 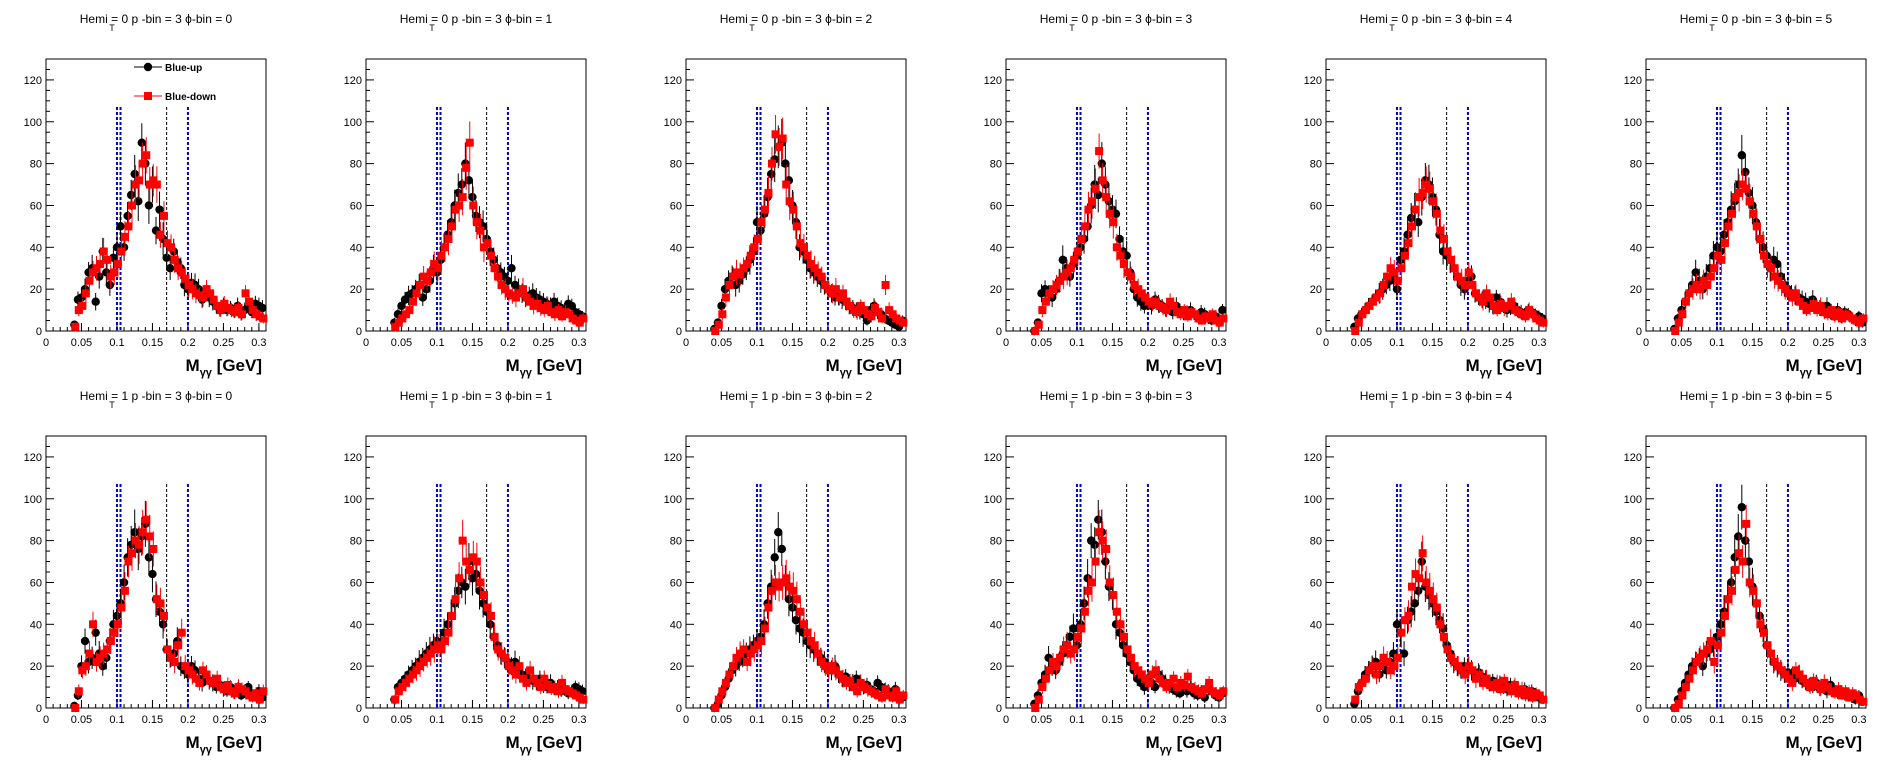 What do you see at coordinates (169, 606) in the screenshot?
I see `series-blue-down` at bounding box center [169, 606].